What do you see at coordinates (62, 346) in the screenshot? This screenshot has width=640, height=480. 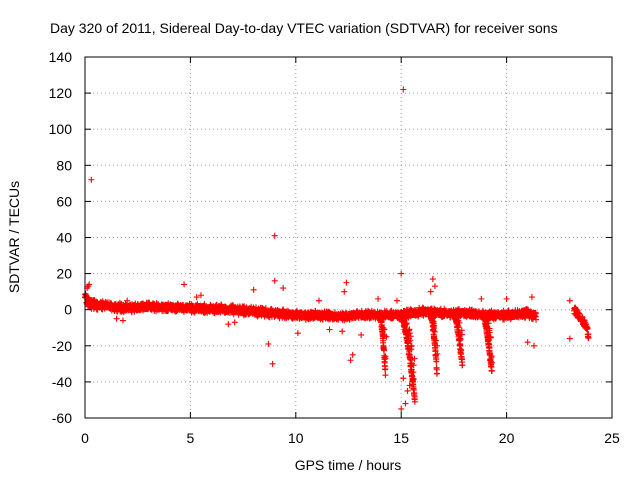 I see `y-tick-label: -20` at bounding box center [62, 346].